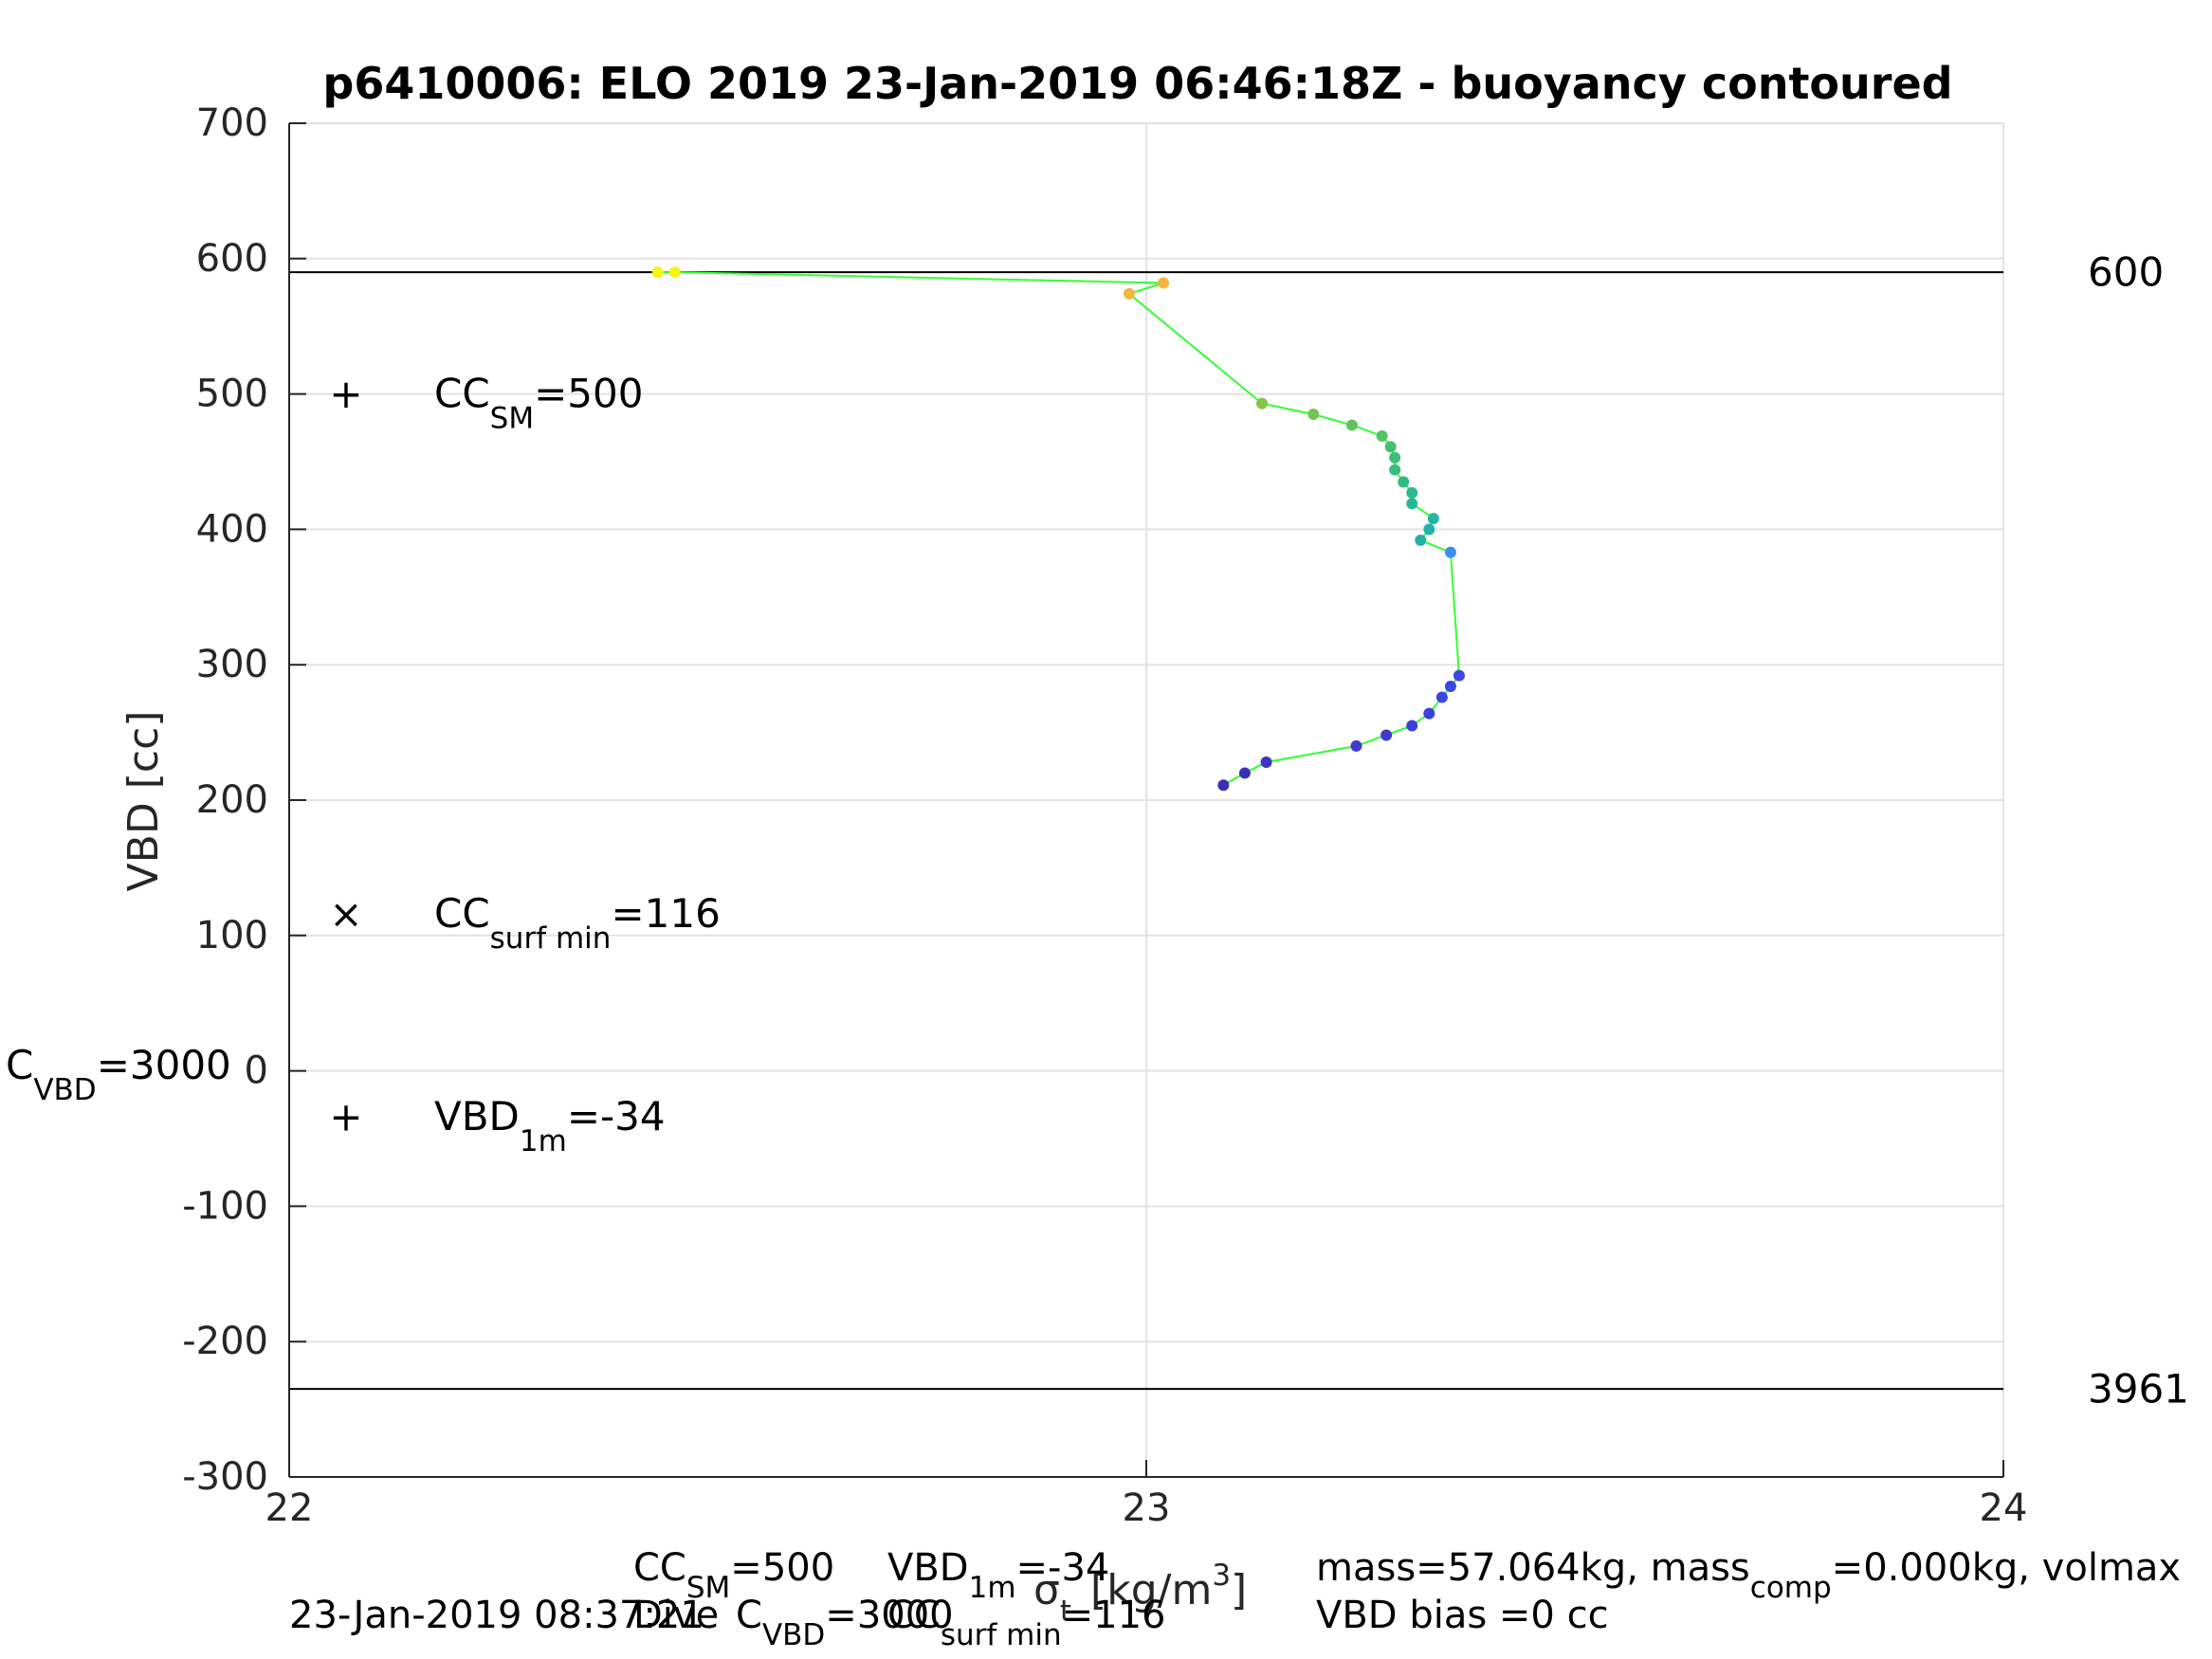 This screenshot has width=2212, height=1659. I want to click on y-tick-label: 500, so click(232, 394).